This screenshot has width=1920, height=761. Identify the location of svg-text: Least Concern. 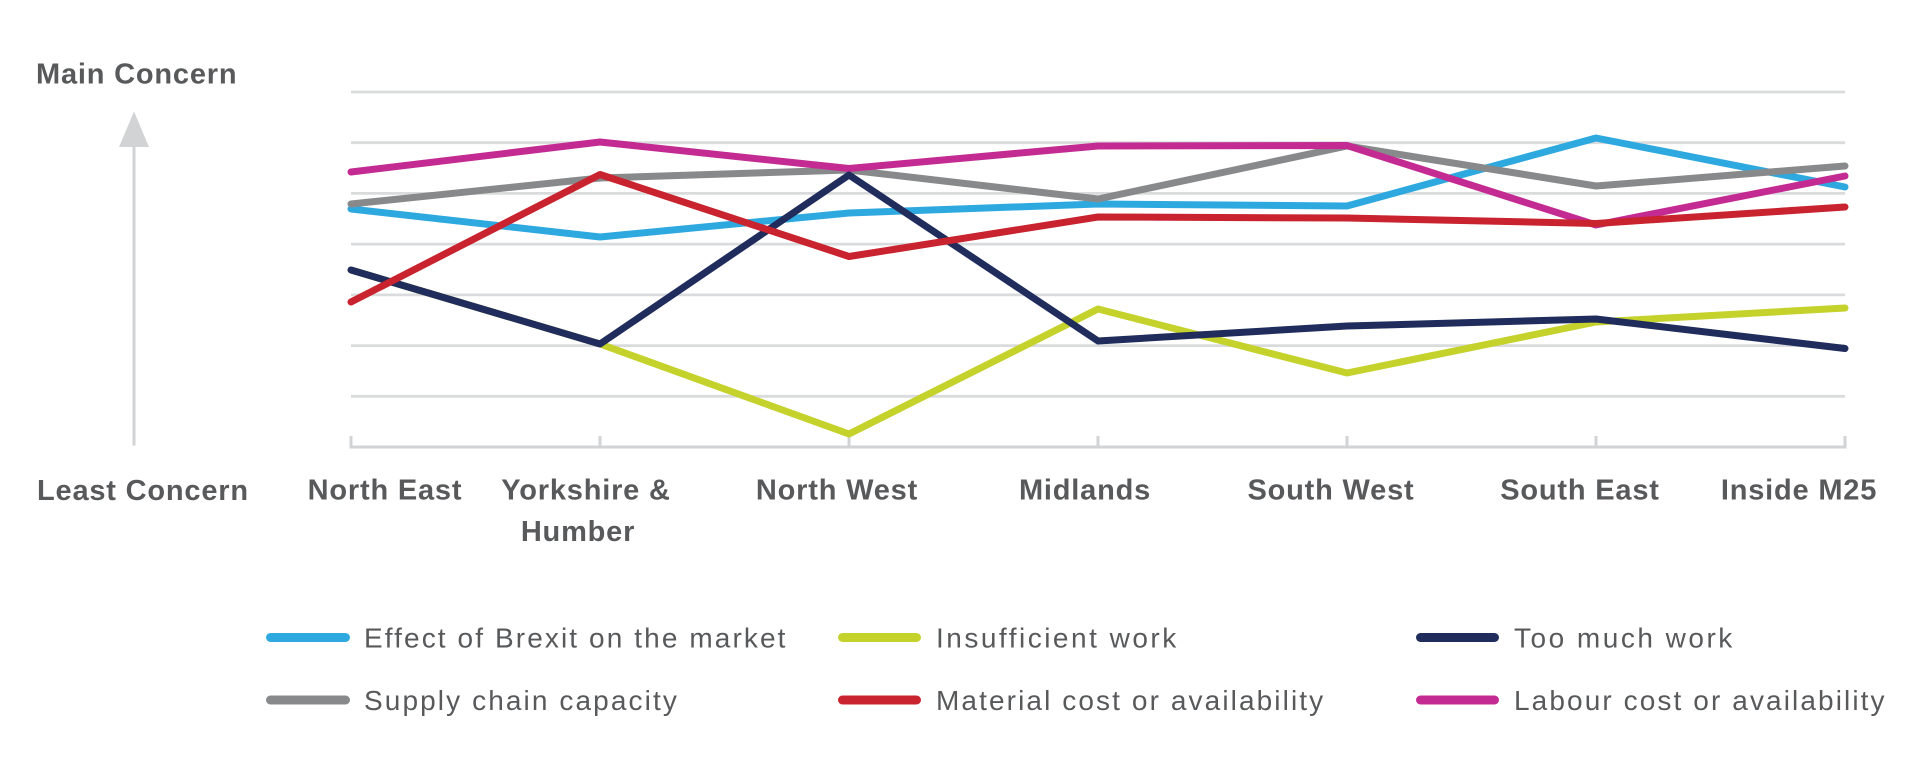
(143, 491).